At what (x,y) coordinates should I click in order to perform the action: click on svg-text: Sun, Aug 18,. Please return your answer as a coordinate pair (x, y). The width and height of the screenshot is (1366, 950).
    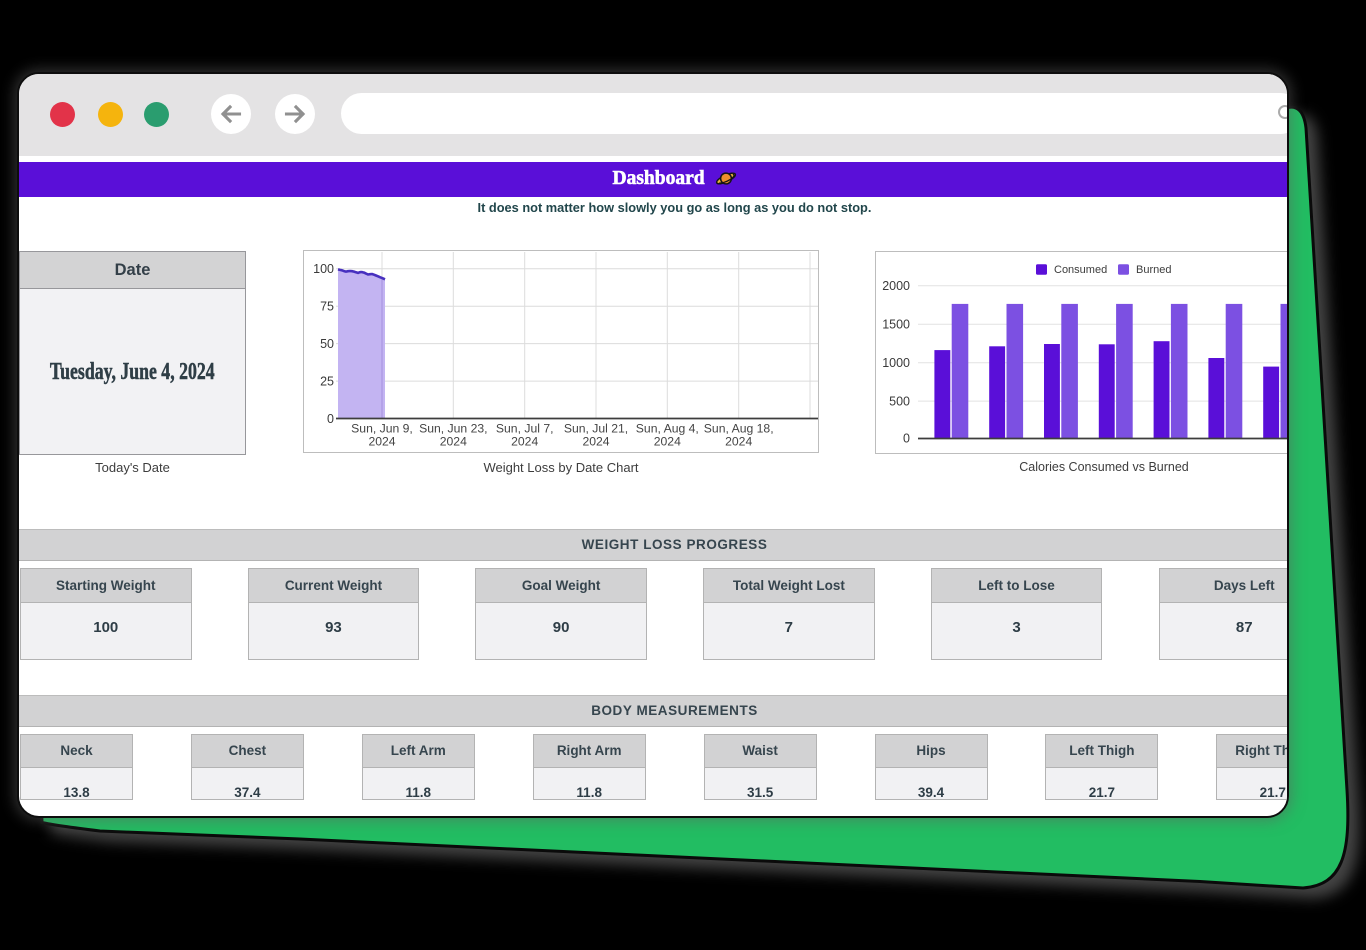
    Looking at the image, I should click on (739, 429).